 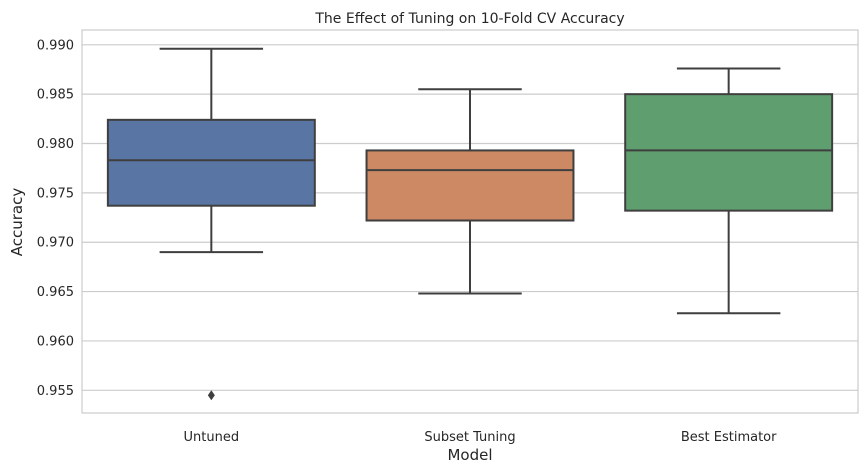 What do you see at coordinates (55, 193) in the screenshot?
I see `y-tick-label: 0.975` at bounding box center [55, 193].